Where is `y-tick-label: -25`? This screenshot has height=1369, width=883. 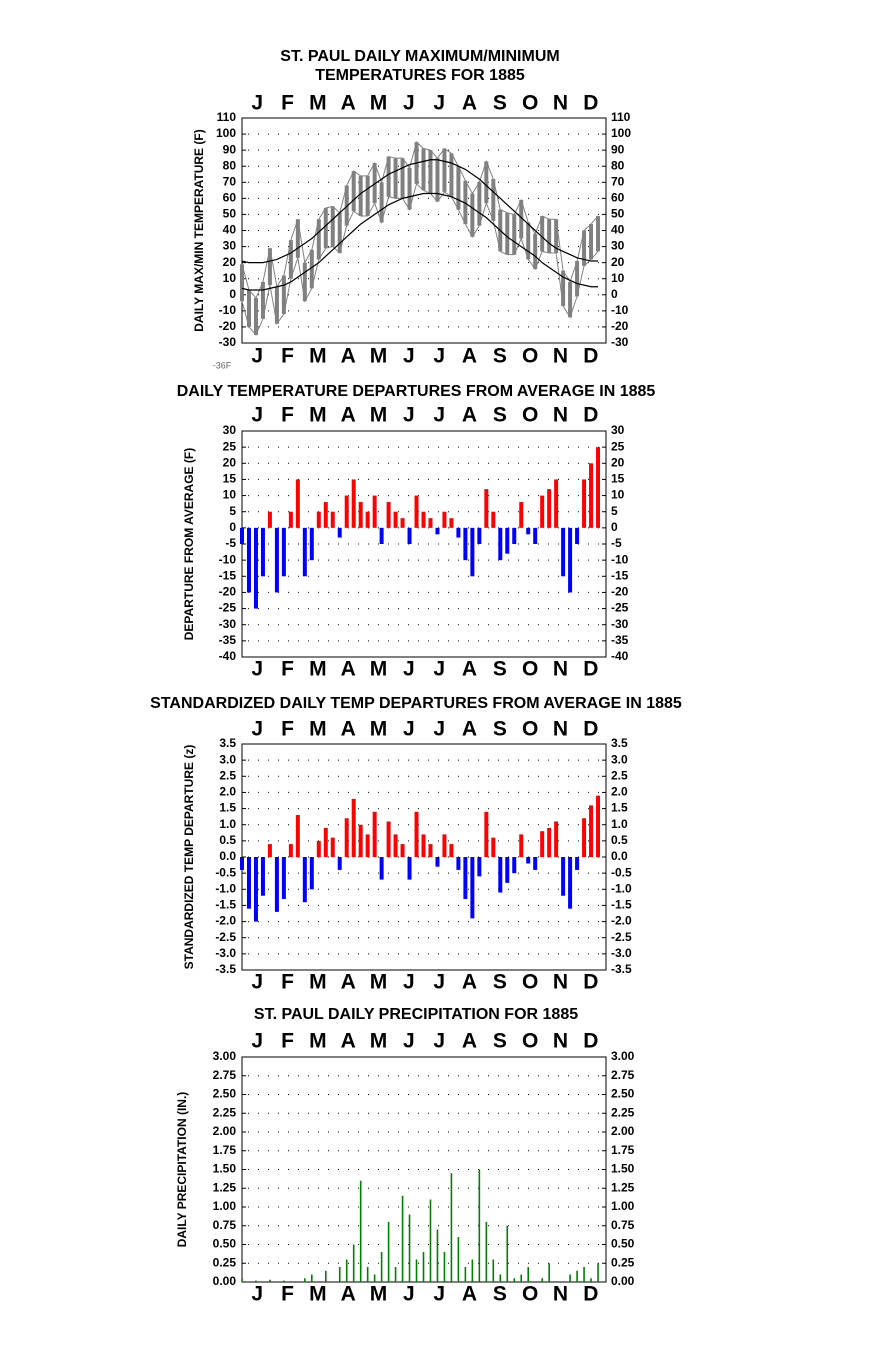 y-tick-label: -25 is located at coordinates (228, 608).